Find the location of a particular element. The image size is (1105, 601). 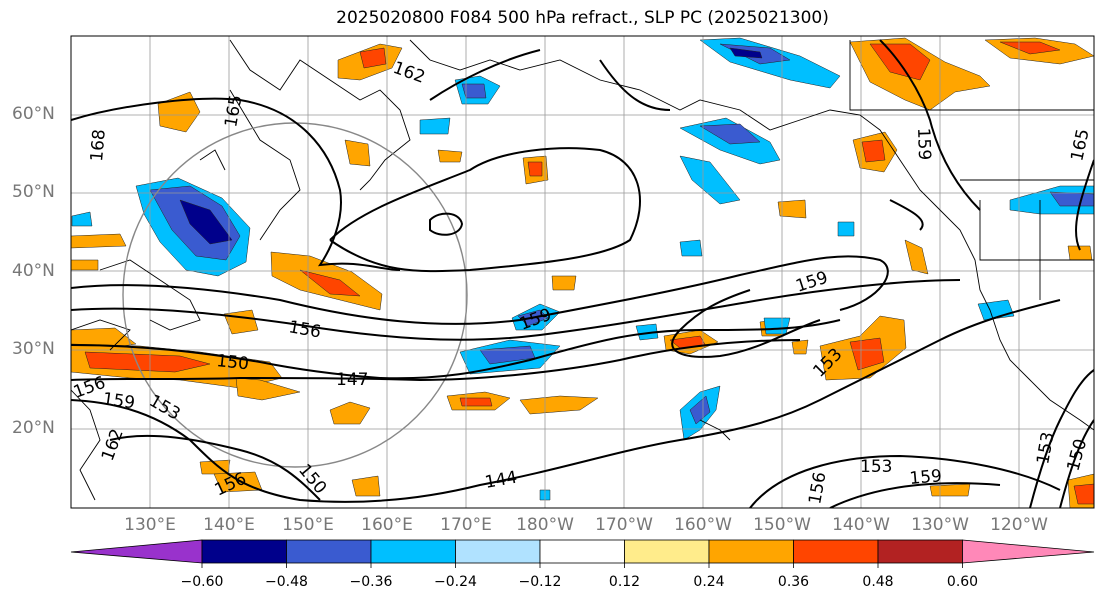

colorbar is located at coordinates (582, 553).